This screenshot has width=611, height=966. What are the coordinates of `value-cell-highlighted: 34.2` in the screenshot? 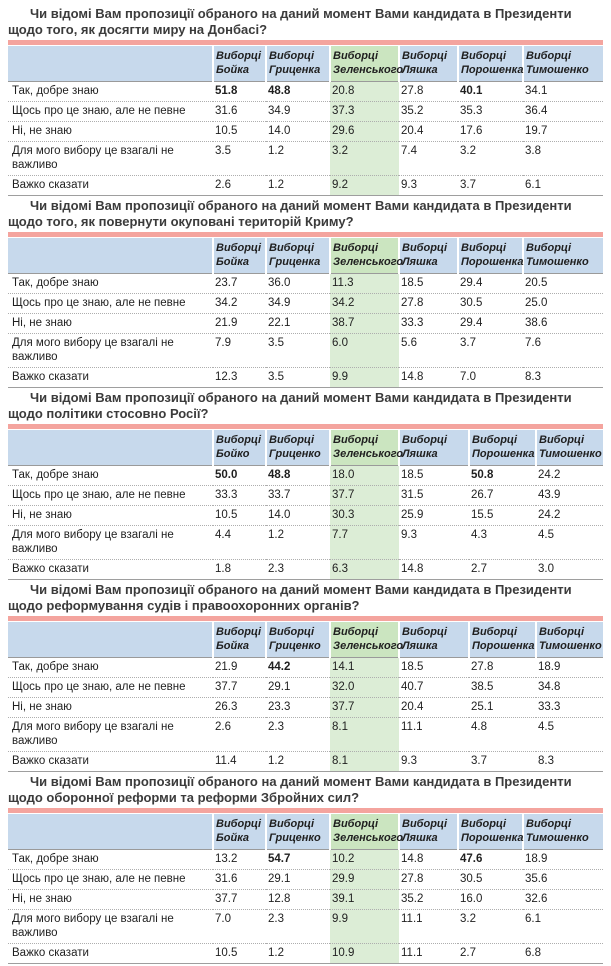 It's located at (364, 303).